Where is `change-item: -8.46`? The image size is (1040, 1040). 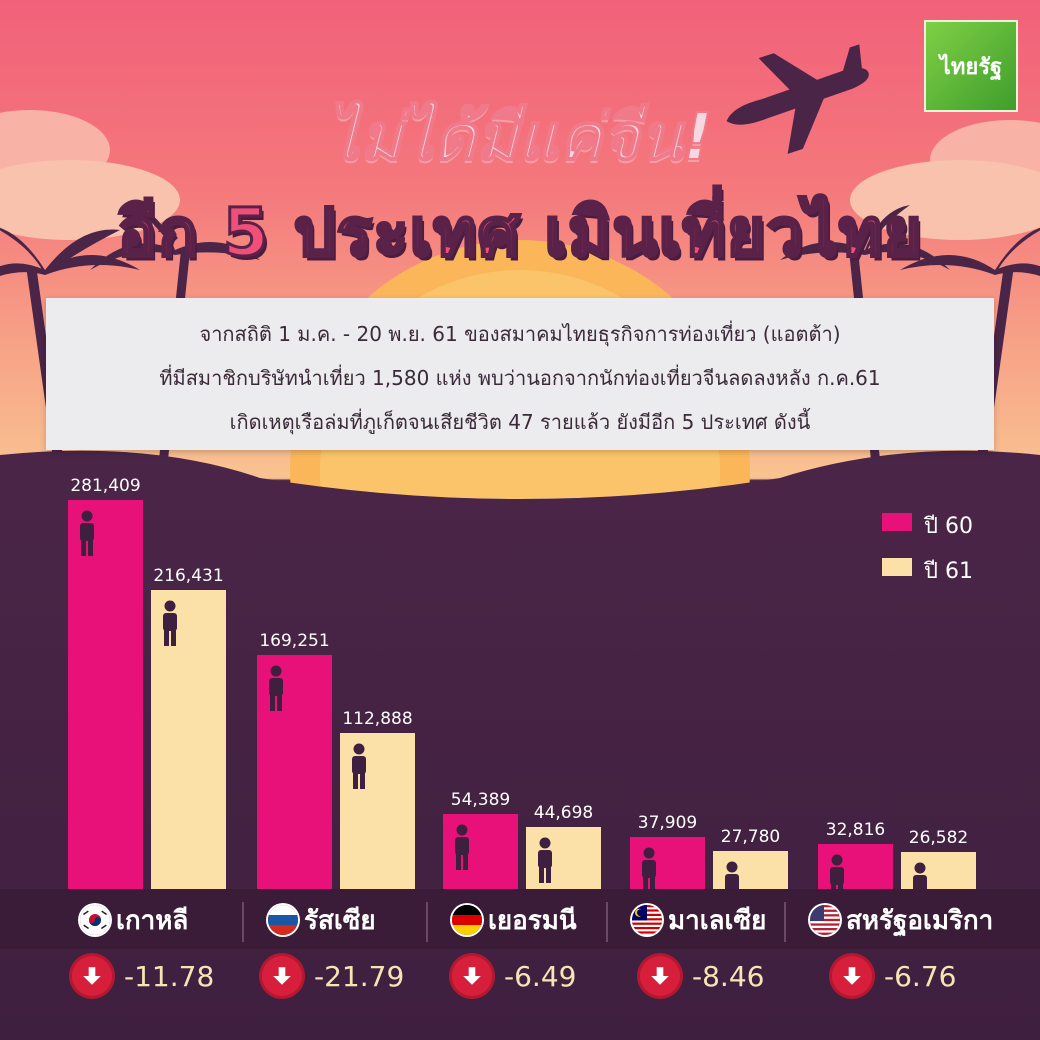 change-item: -8.46 is located at coordinates (702, 976).